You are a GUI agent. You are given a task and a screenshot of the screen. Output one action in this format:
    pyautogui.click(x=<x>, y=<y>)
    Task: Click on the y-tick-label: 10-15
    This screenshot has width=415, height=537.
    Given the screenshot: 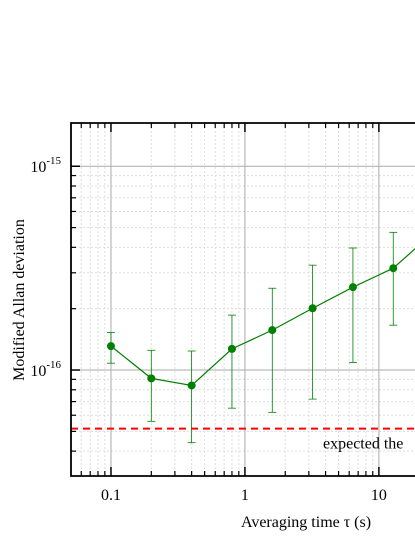 What is the action you would take?
    pyautogui.click(x=45, y=165)
    